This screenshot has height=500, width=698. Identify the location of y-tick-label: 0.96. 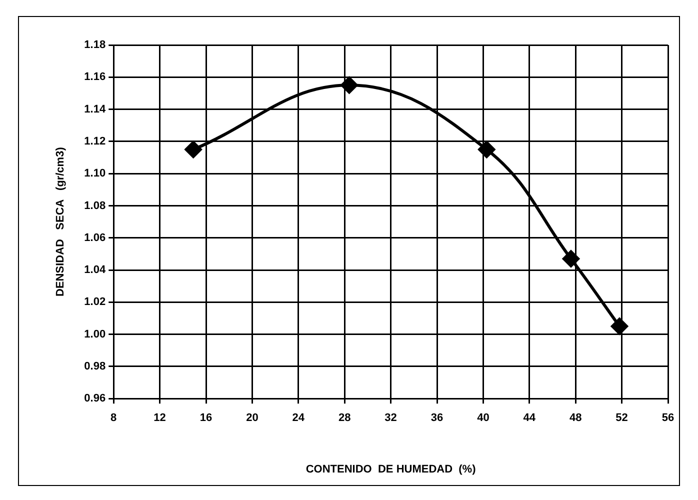
(95, 398).